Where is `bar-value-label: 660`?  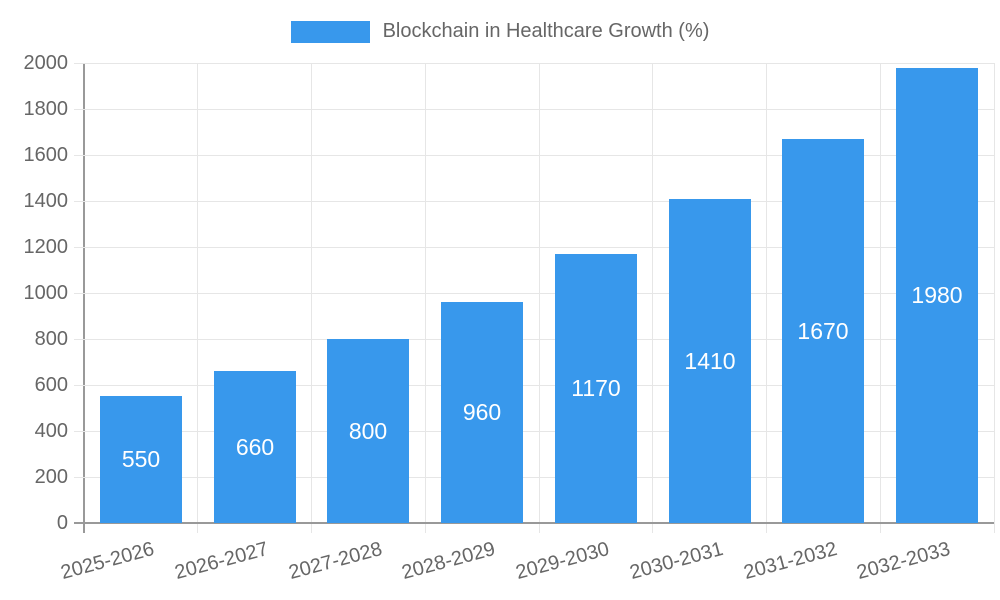
bar-value-label: 660 is located at coordinates (255, 446).